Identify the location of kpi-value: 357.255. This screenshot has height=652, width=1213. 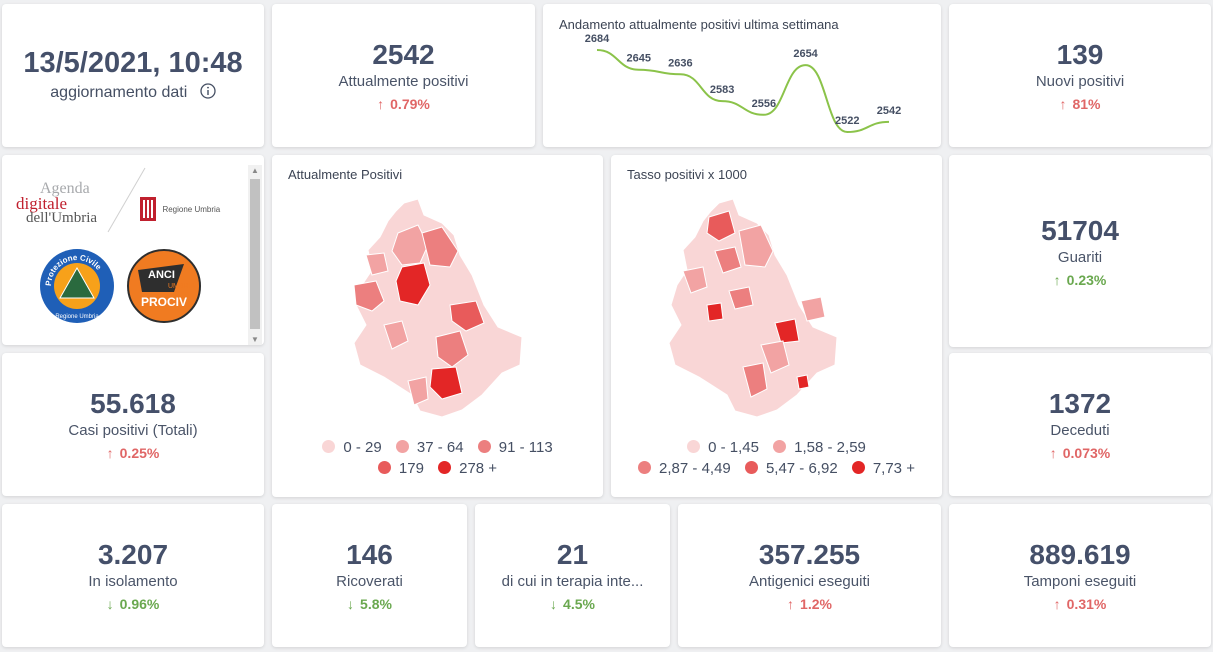
(809, 554).